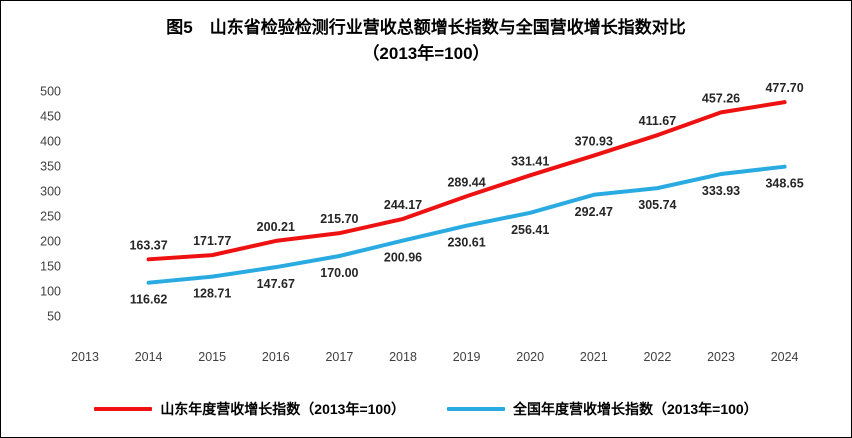 This screenshot has width=852, height=438. Describe the element at coordinates (466, 243) in the screenshot. I see `data-label: 230.61` at that location.